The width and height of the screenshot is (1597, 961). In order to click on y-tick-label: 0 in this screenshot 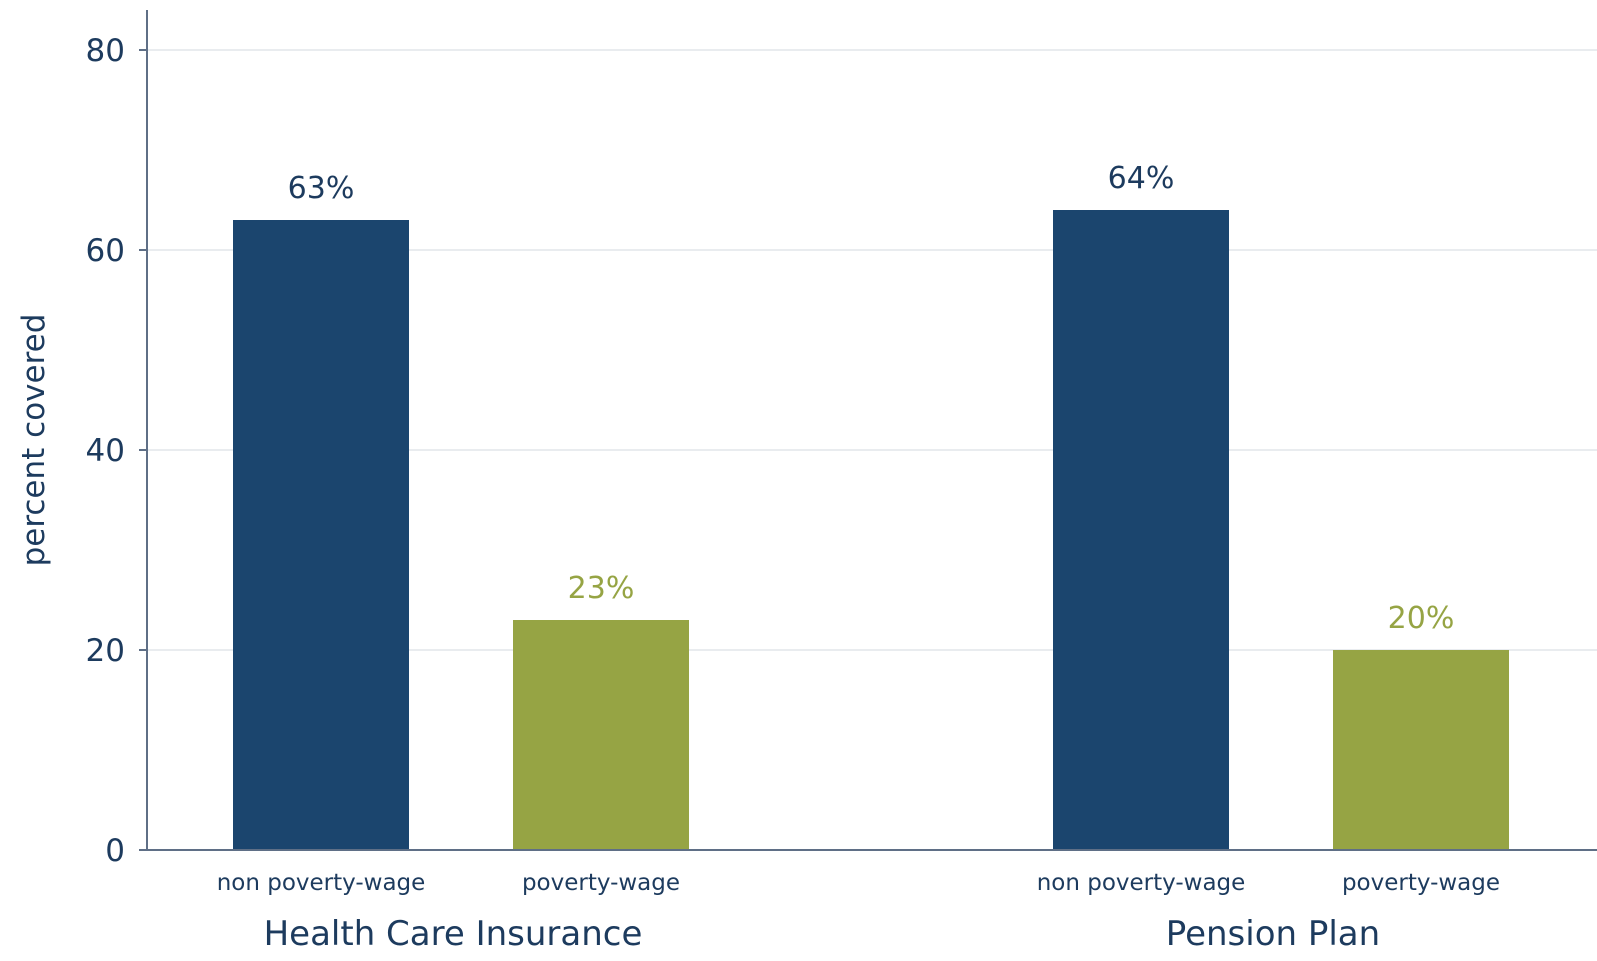, I will do `click(115, 851)`.